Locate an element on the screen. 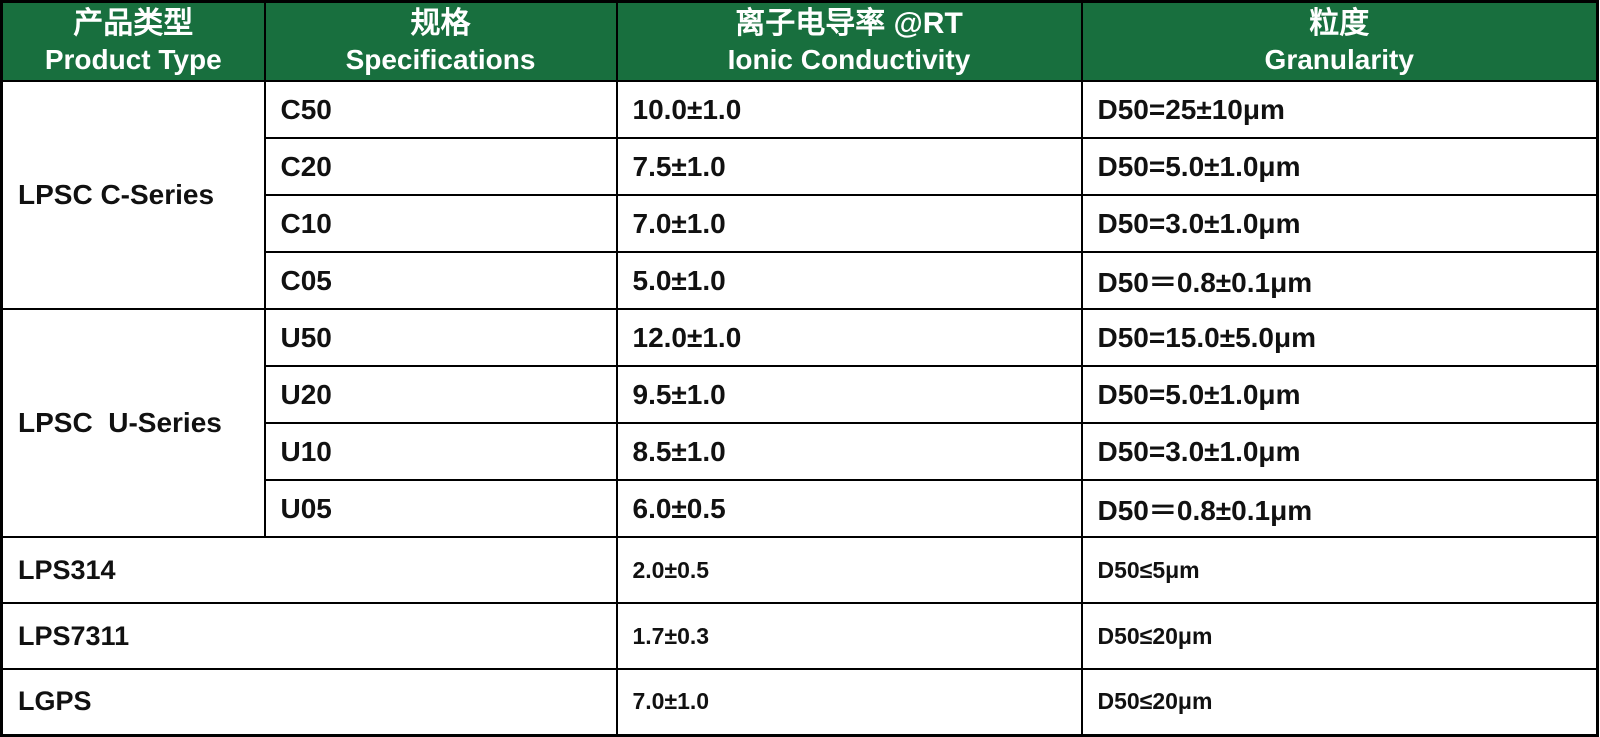 The width and height of the screenshot is (1600, 737). table-row: U20 9.5±1.0 D50=5.0±1.0μm is located at coordinates (800, 394).